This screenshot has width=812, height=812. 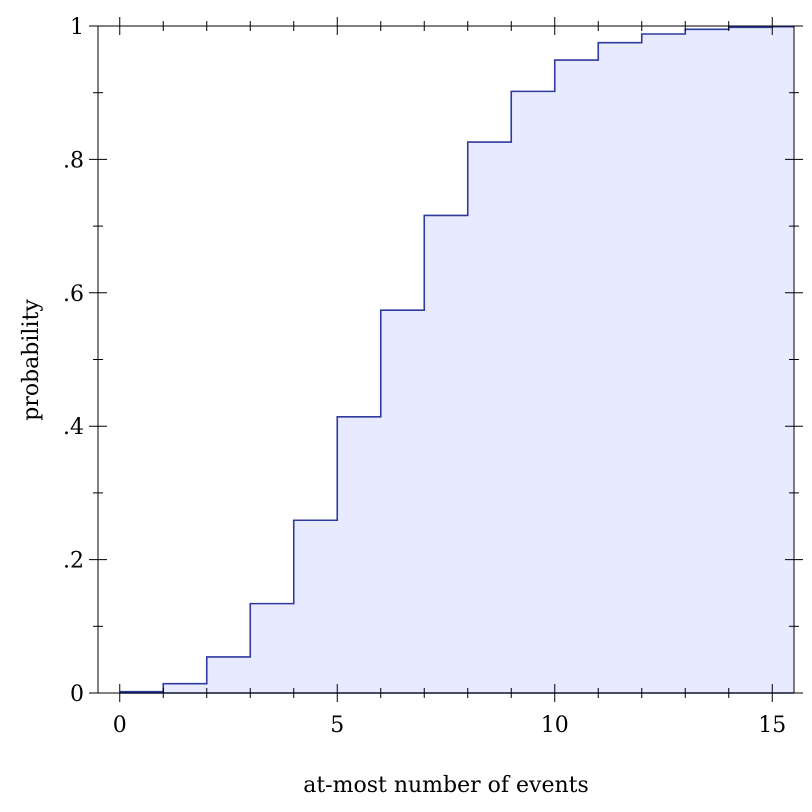 What do you see at coordinates (772, 725) in the screenshot?
I see `x-tick-label: 15` at bounding box center [772, 725].